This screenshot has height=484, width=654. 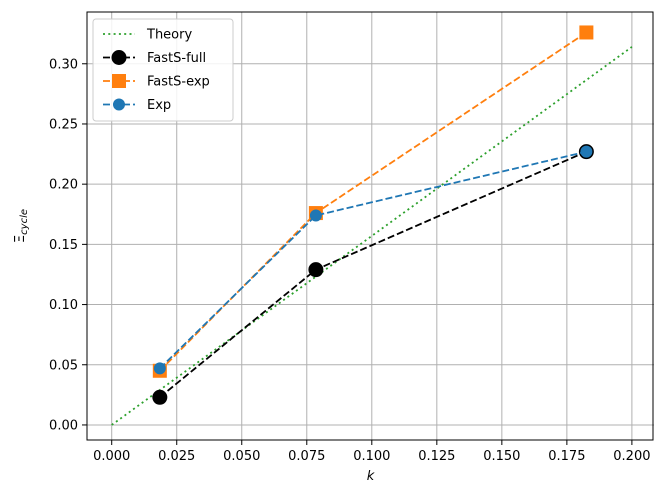 I want to click on legend-box, so click(x=163, y=70).